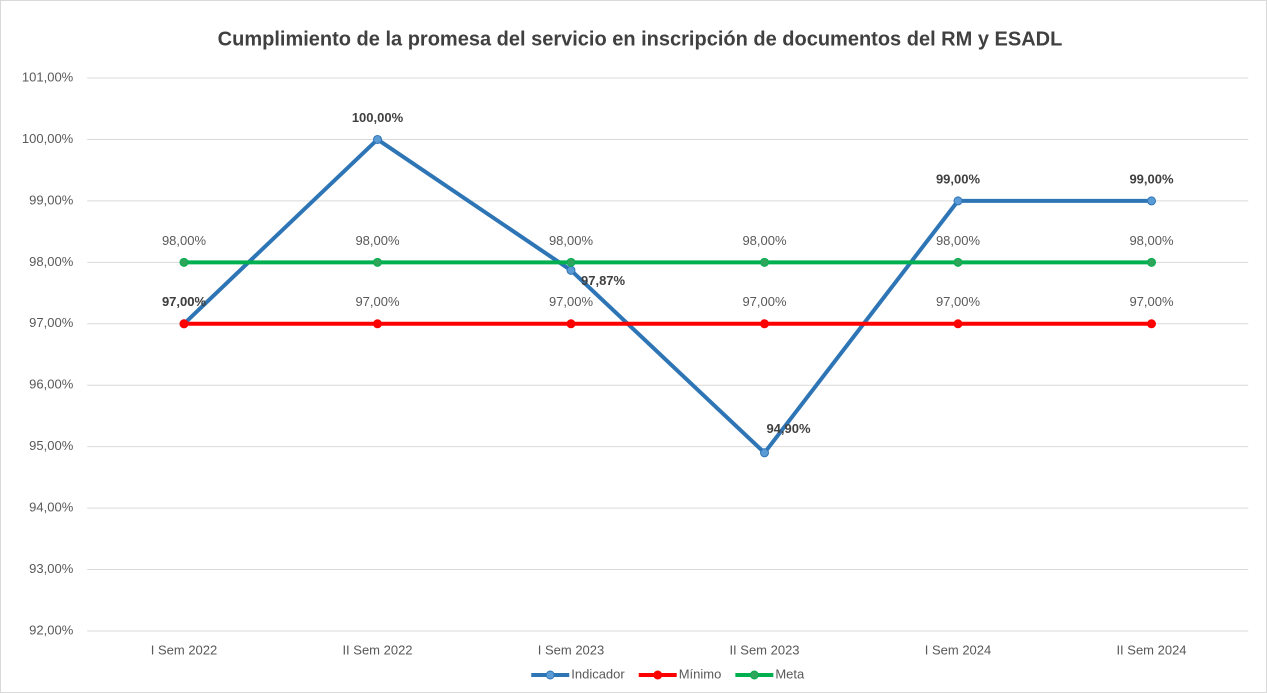 This screenshot has height=693, width=1267. I want to click on data-label: 100,00%, so click(378, 117).